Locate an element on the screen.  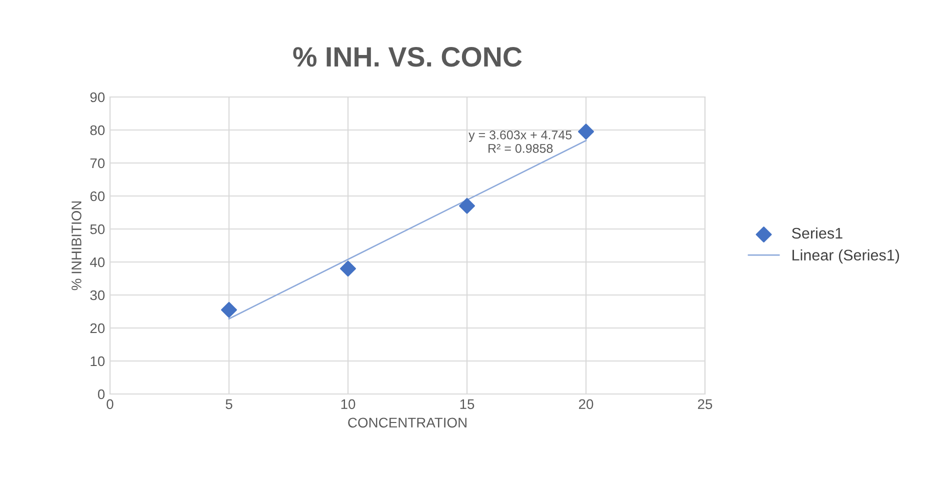
legend-label: Series1 is located at coordinates (817, 233).